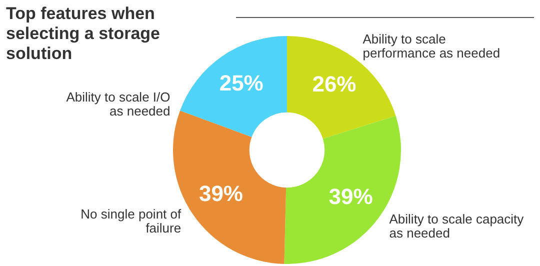  Describe the element at coordinates (334, 84) in the screenshot. I see `data-label: 26%` at that location.